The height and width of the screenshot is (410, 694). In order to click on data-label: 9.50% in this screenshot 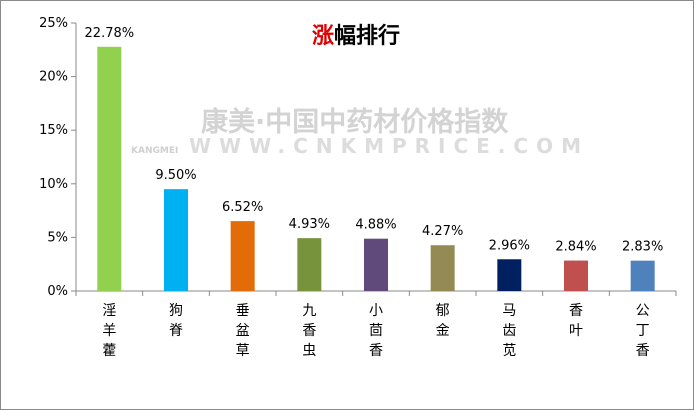, I will do `click(175, 175)`.